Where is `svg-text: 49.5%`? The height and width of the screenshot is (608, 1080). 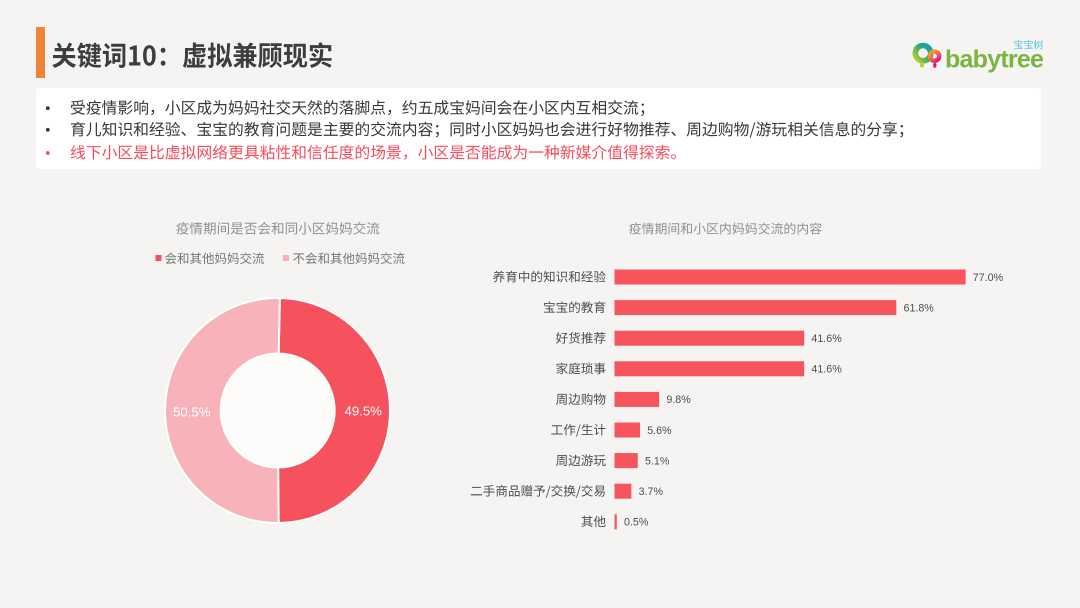 svg-text: 49.5% is located at coordinates (363, 410).